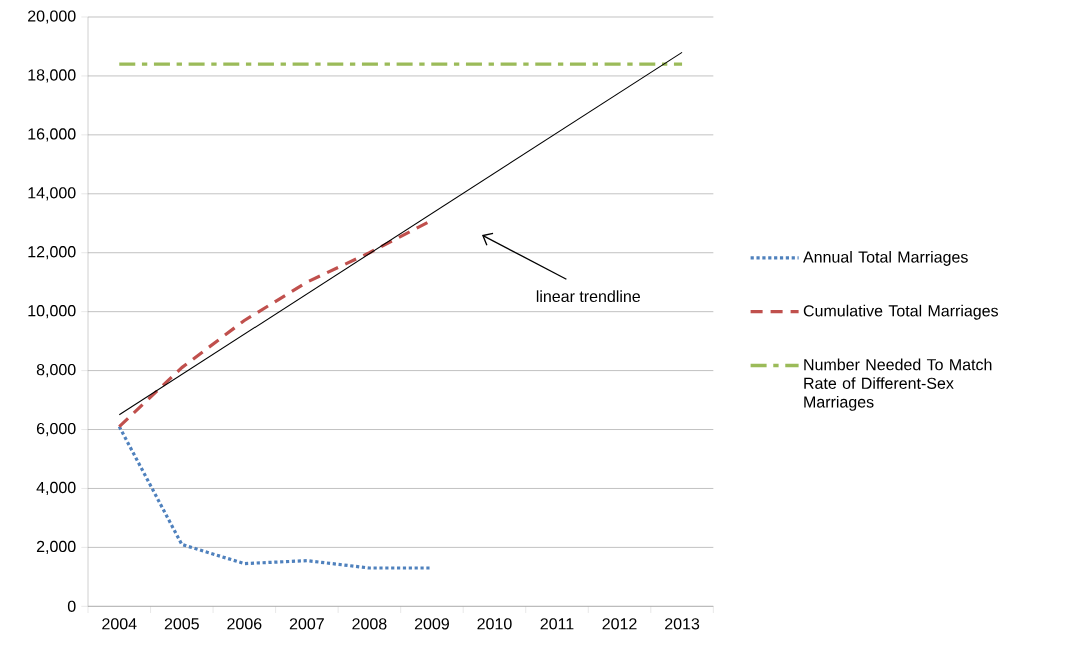 Image resolution: width=1087 pixels, height=652 pixels. Describe the element at coordinates (306, 624) in the screenshot. I see `x-tick-label: 2007` at that location.